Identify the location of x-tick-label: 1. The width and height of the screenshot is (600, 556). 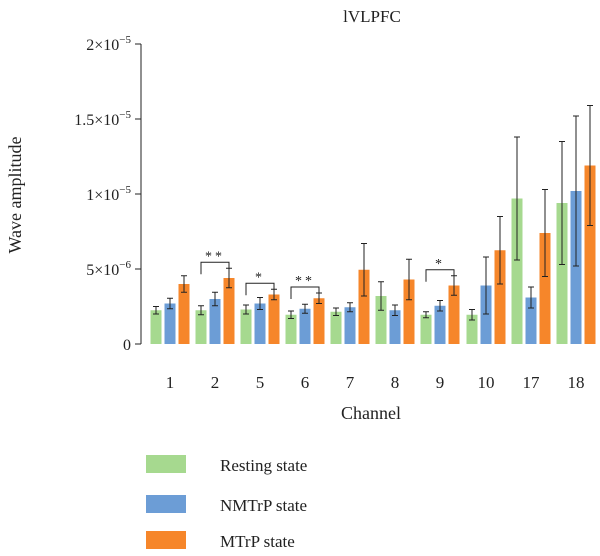
(170, 382).